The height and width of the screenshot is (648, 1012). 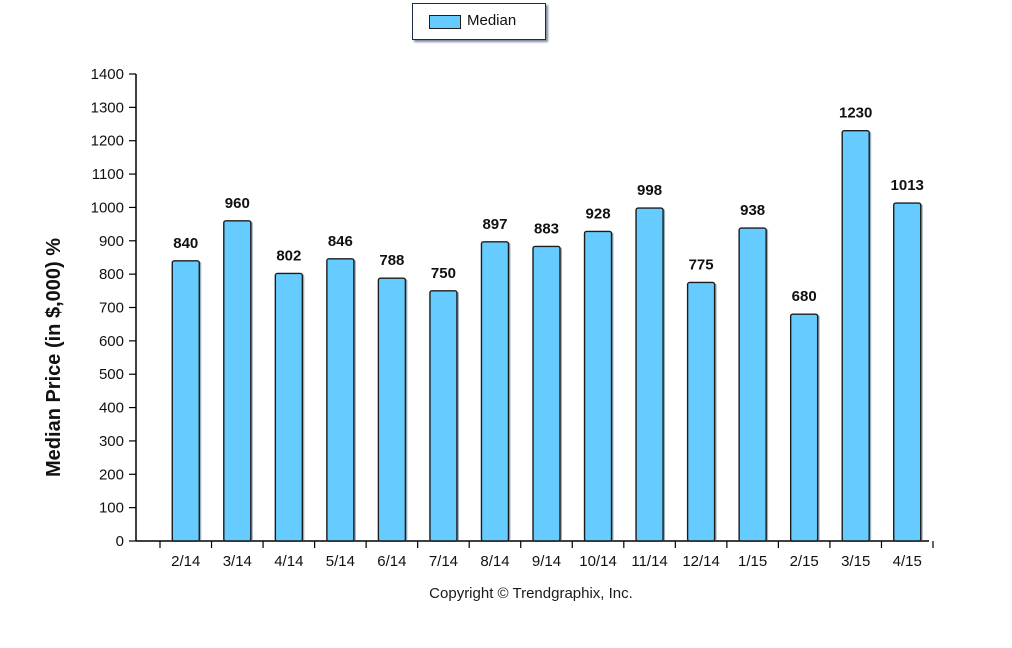 What do you see at coordinates (107, 107) in the screenshot?
I see `y-tick-label: 1300` at bounding box center [107, 107].